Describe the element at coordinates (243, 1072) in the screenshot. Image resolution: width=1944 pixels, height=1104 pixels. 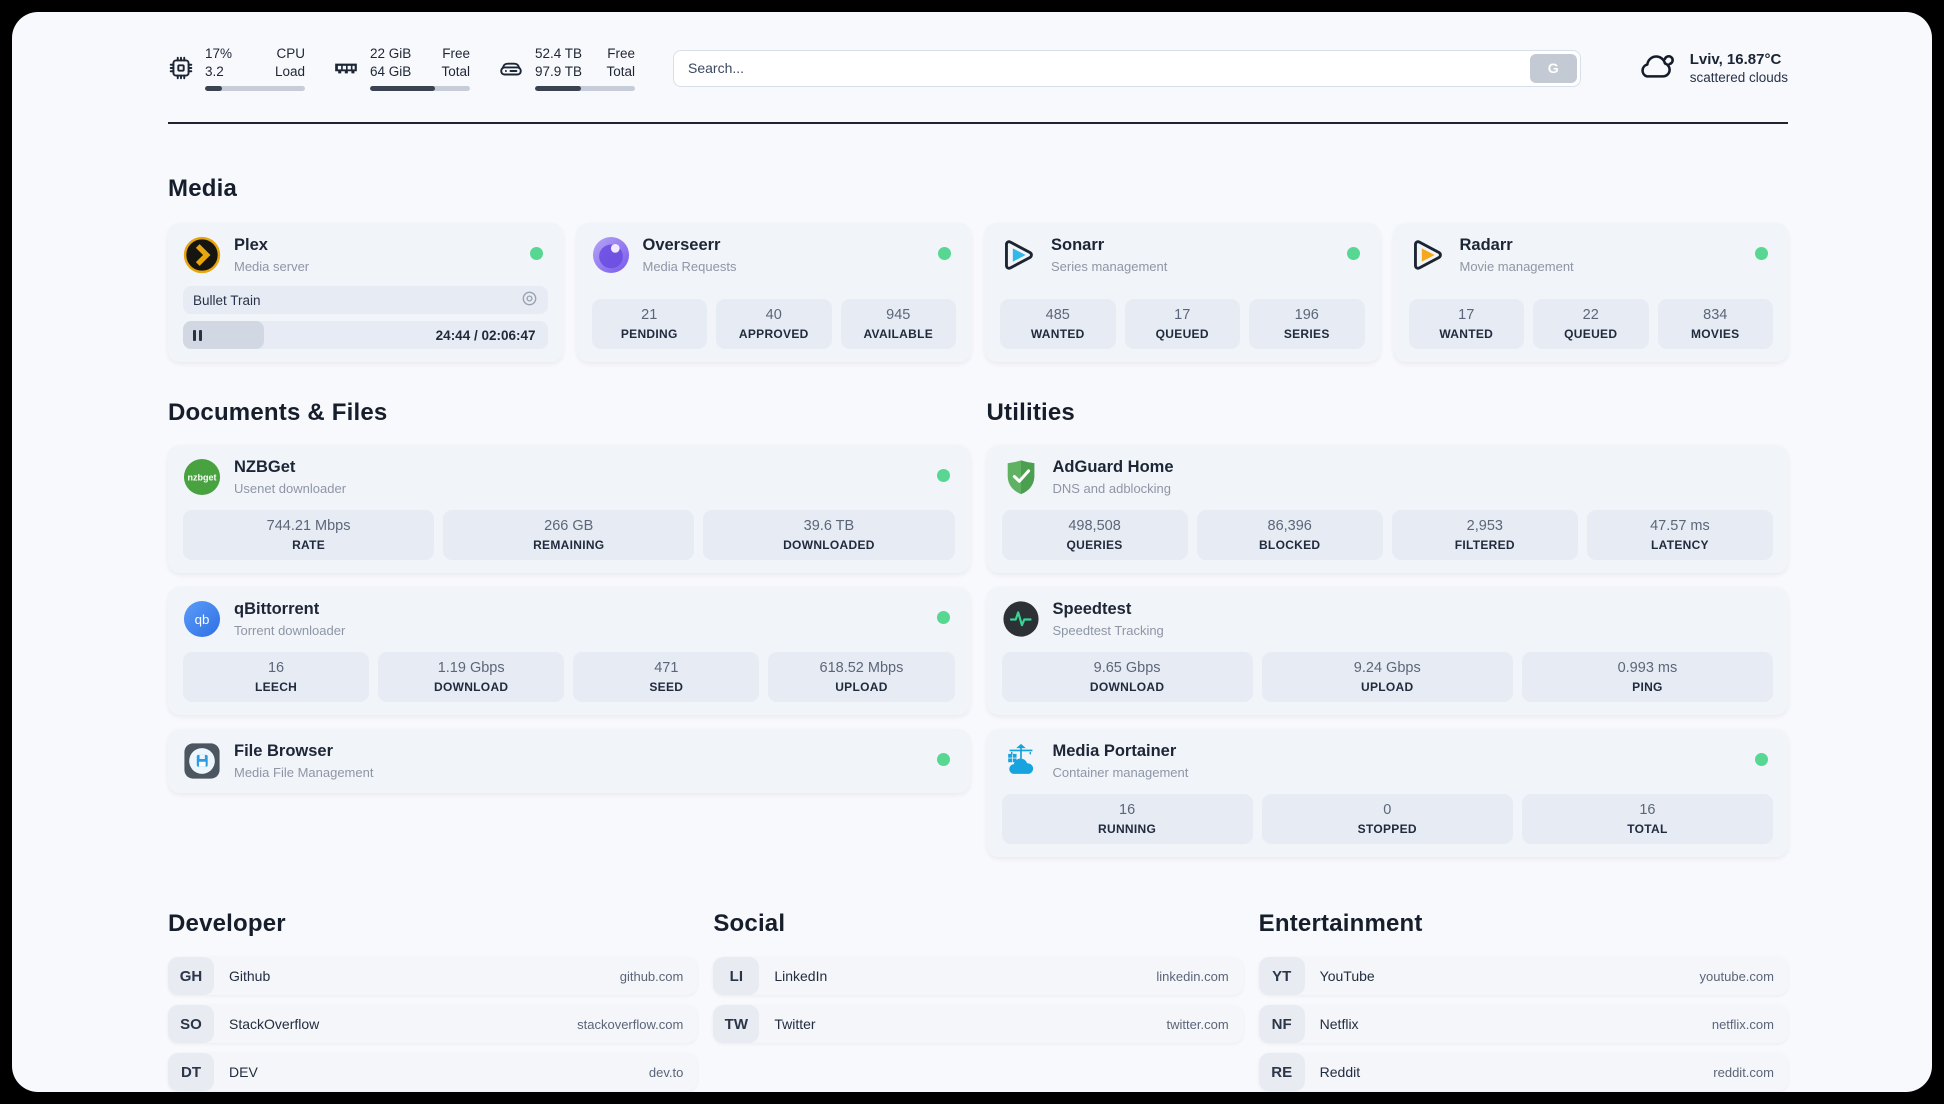
I see `bookmark-name: DEV` at that location.